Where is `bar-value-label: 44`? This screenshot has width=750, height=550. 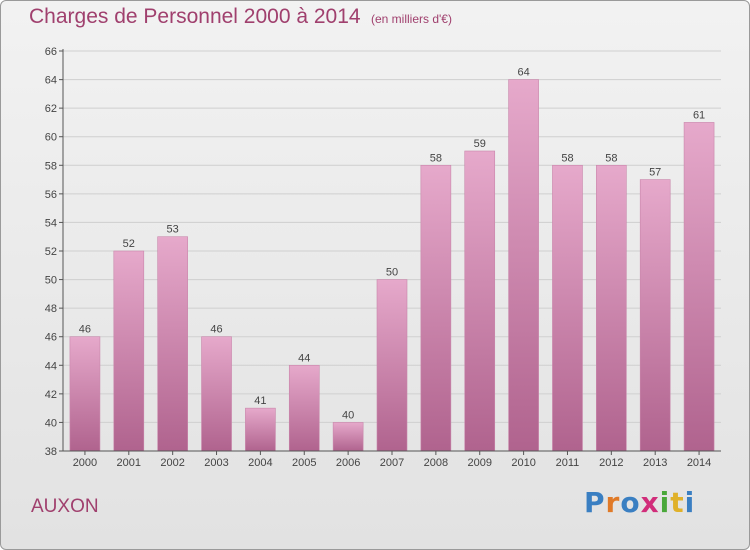
bar-value-label: 44 is located at coordinates (304, 358).